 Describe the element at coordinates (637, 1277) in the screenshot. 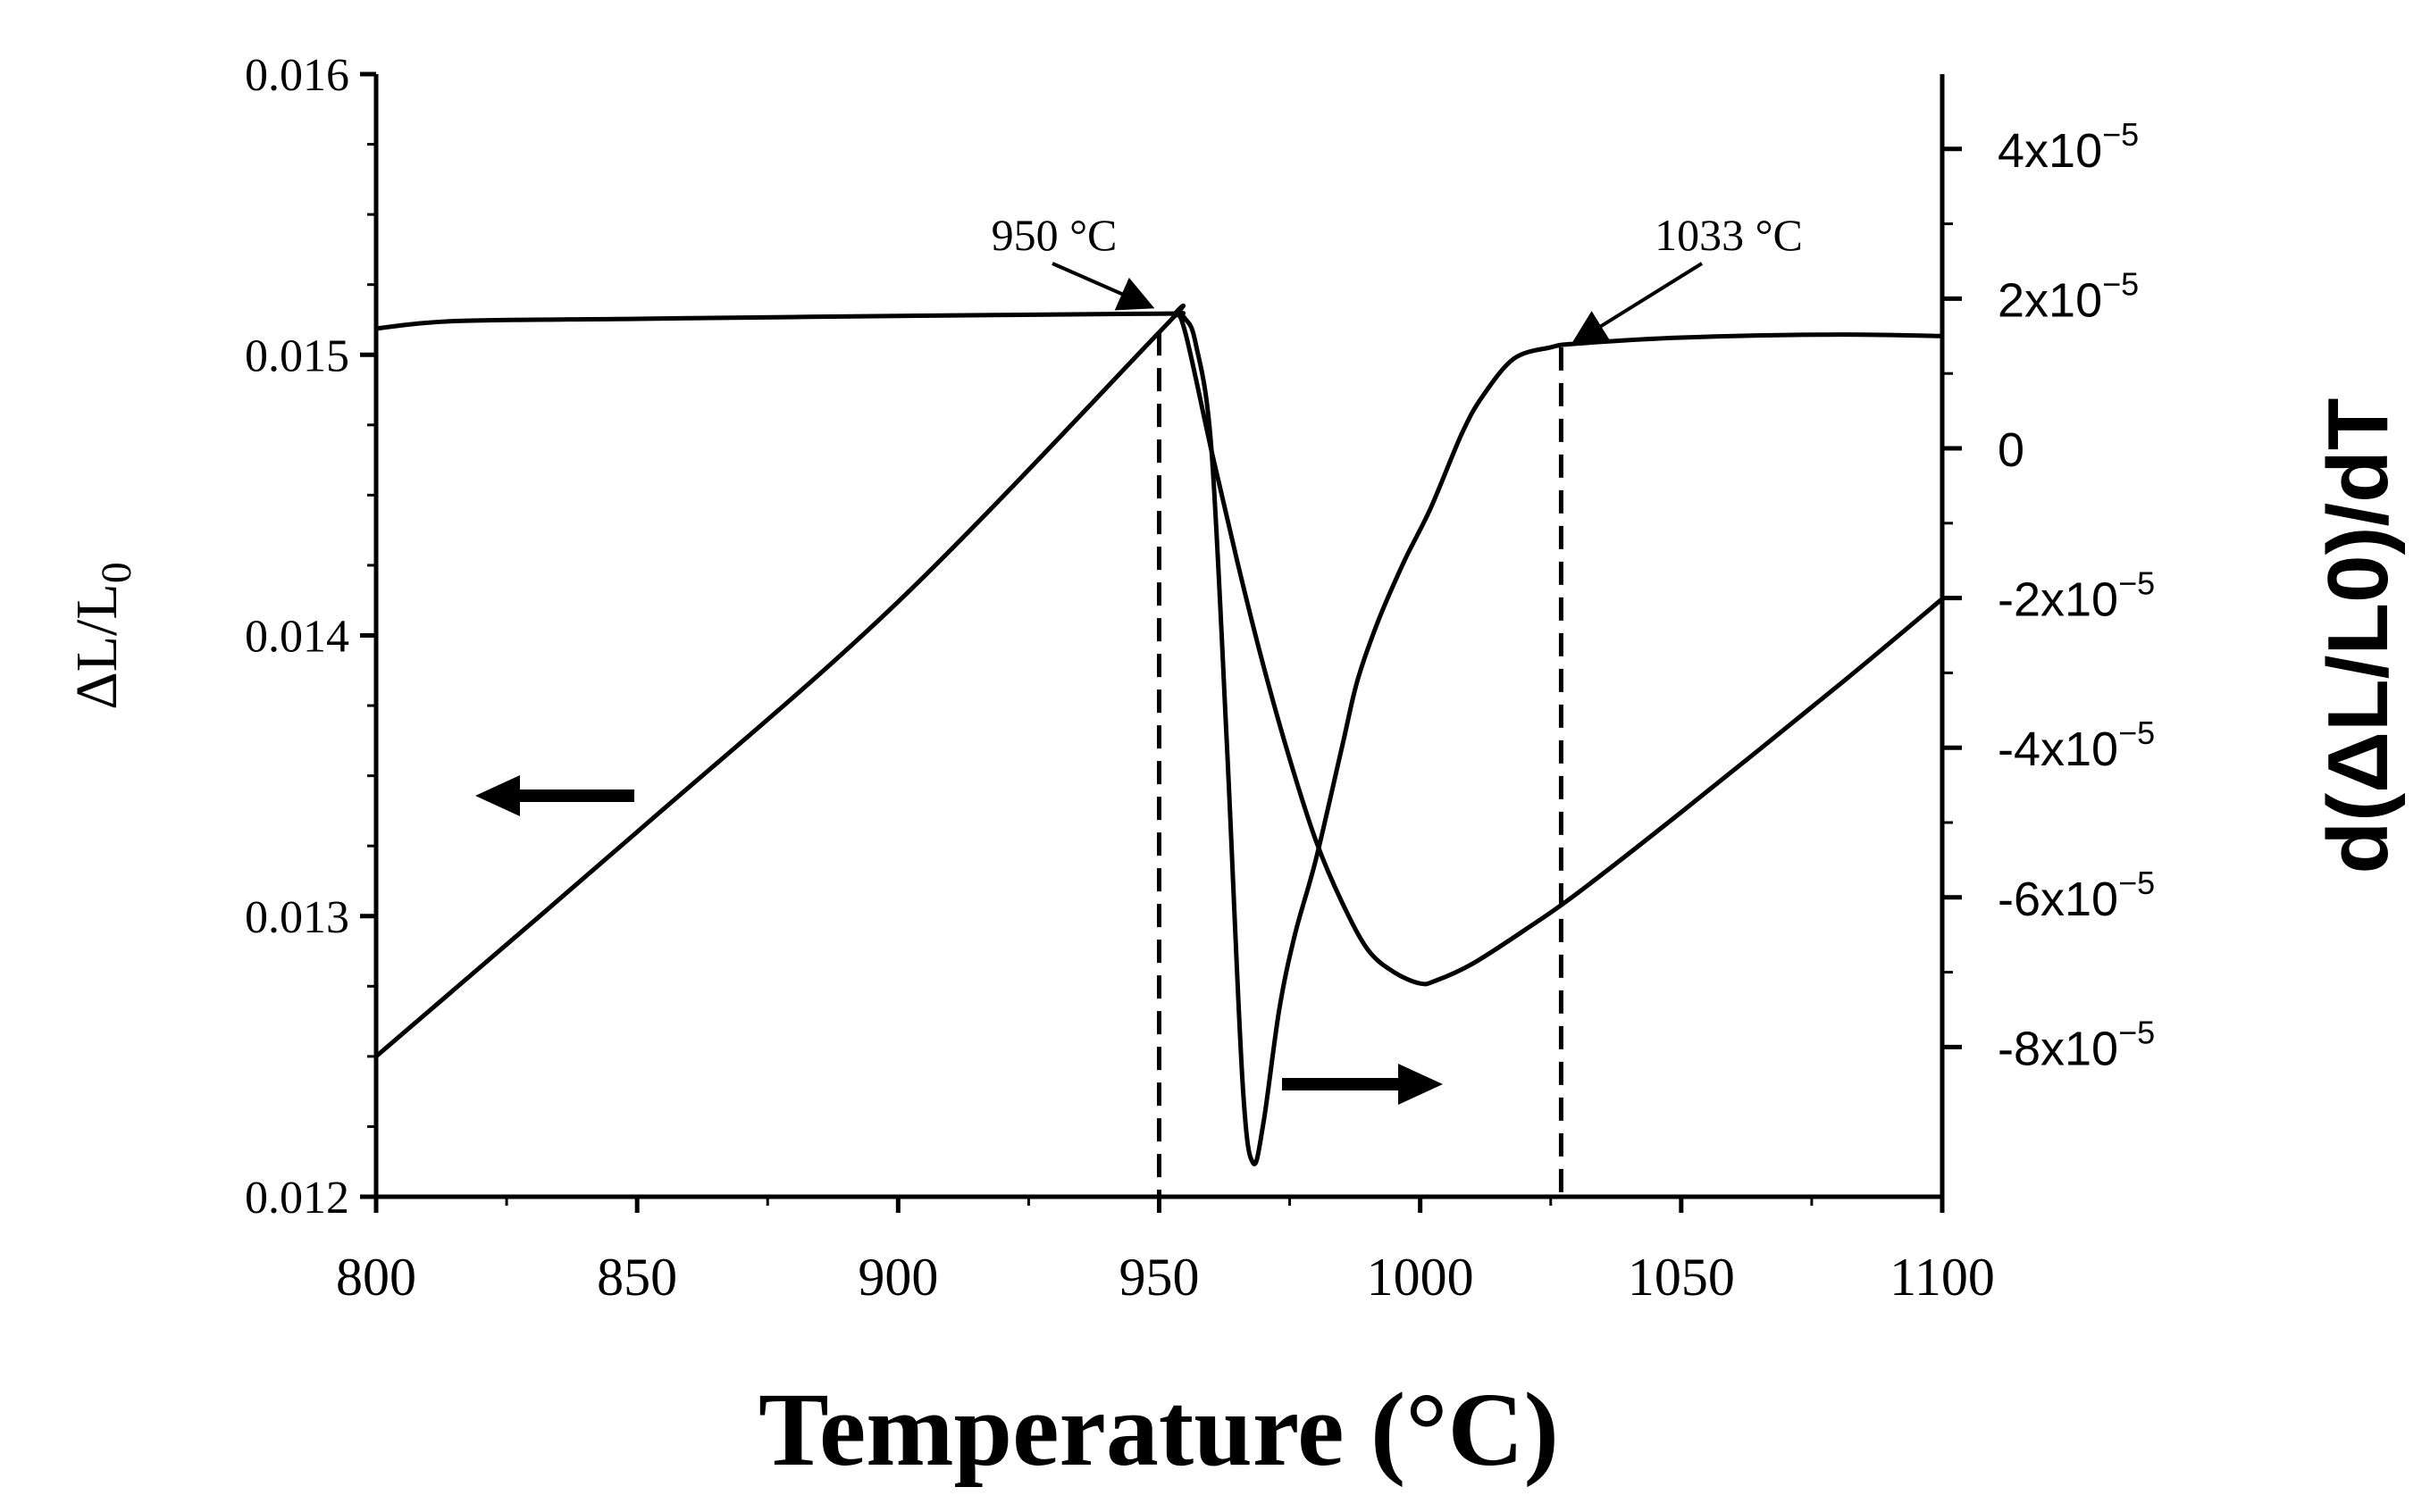

I see `x-tick-label: 850` at that location.